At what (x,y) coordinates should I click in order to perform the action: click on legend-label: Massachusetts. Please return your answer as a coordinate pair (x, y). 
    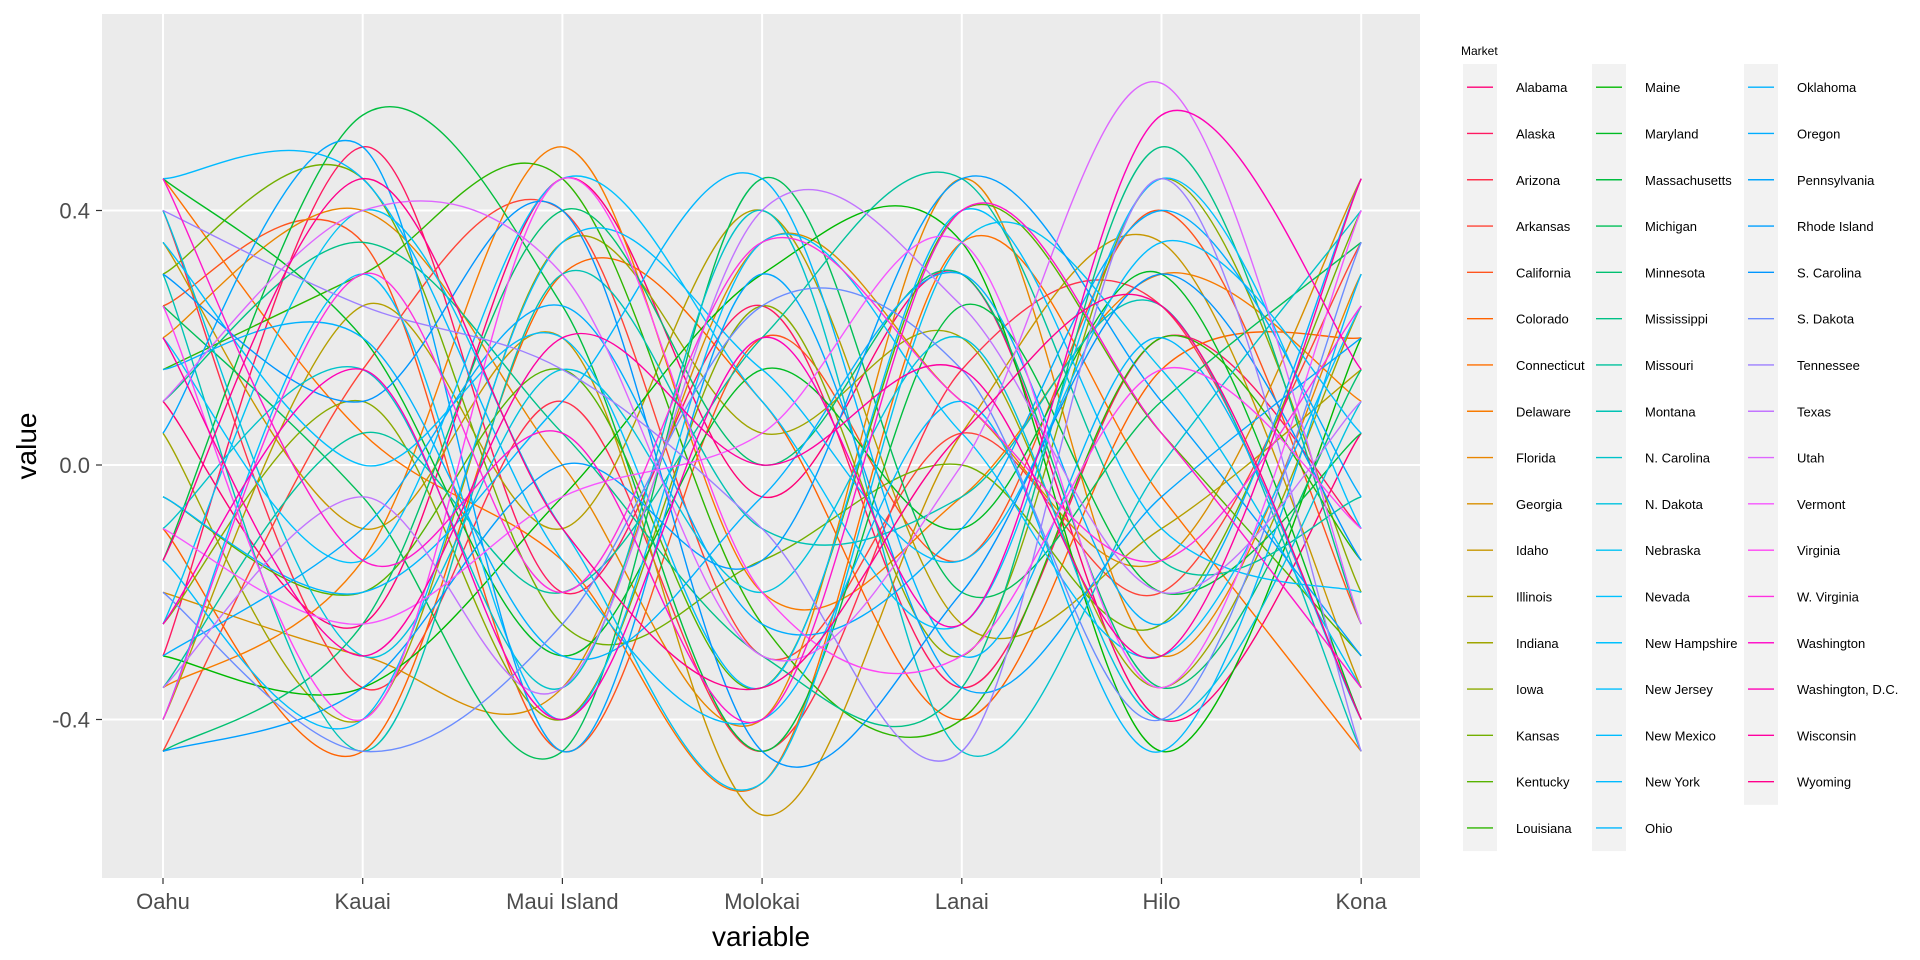
    Looking at the image, I should click on (1688, 180).